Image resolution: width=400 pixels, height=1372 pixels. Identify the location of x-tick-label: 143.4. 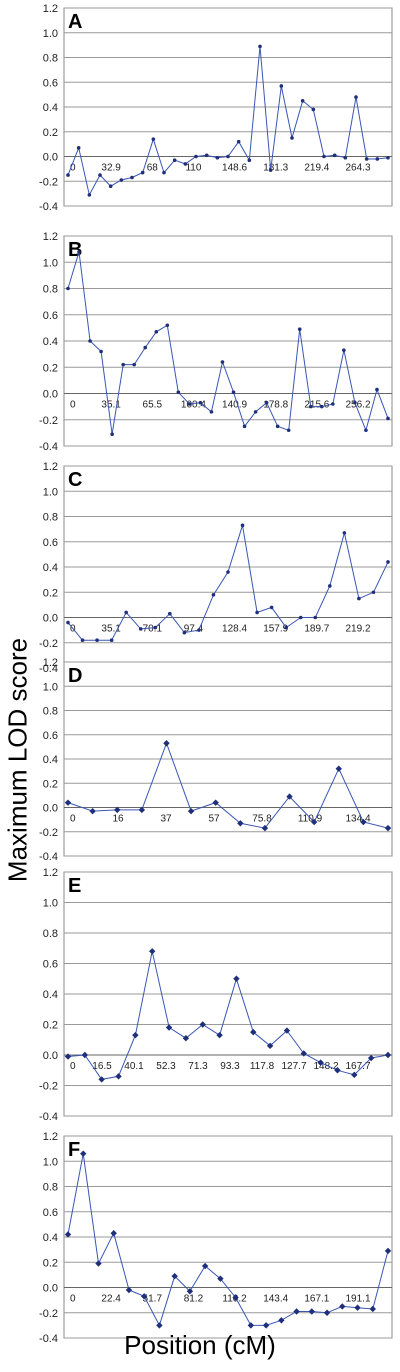
(275, 1299).